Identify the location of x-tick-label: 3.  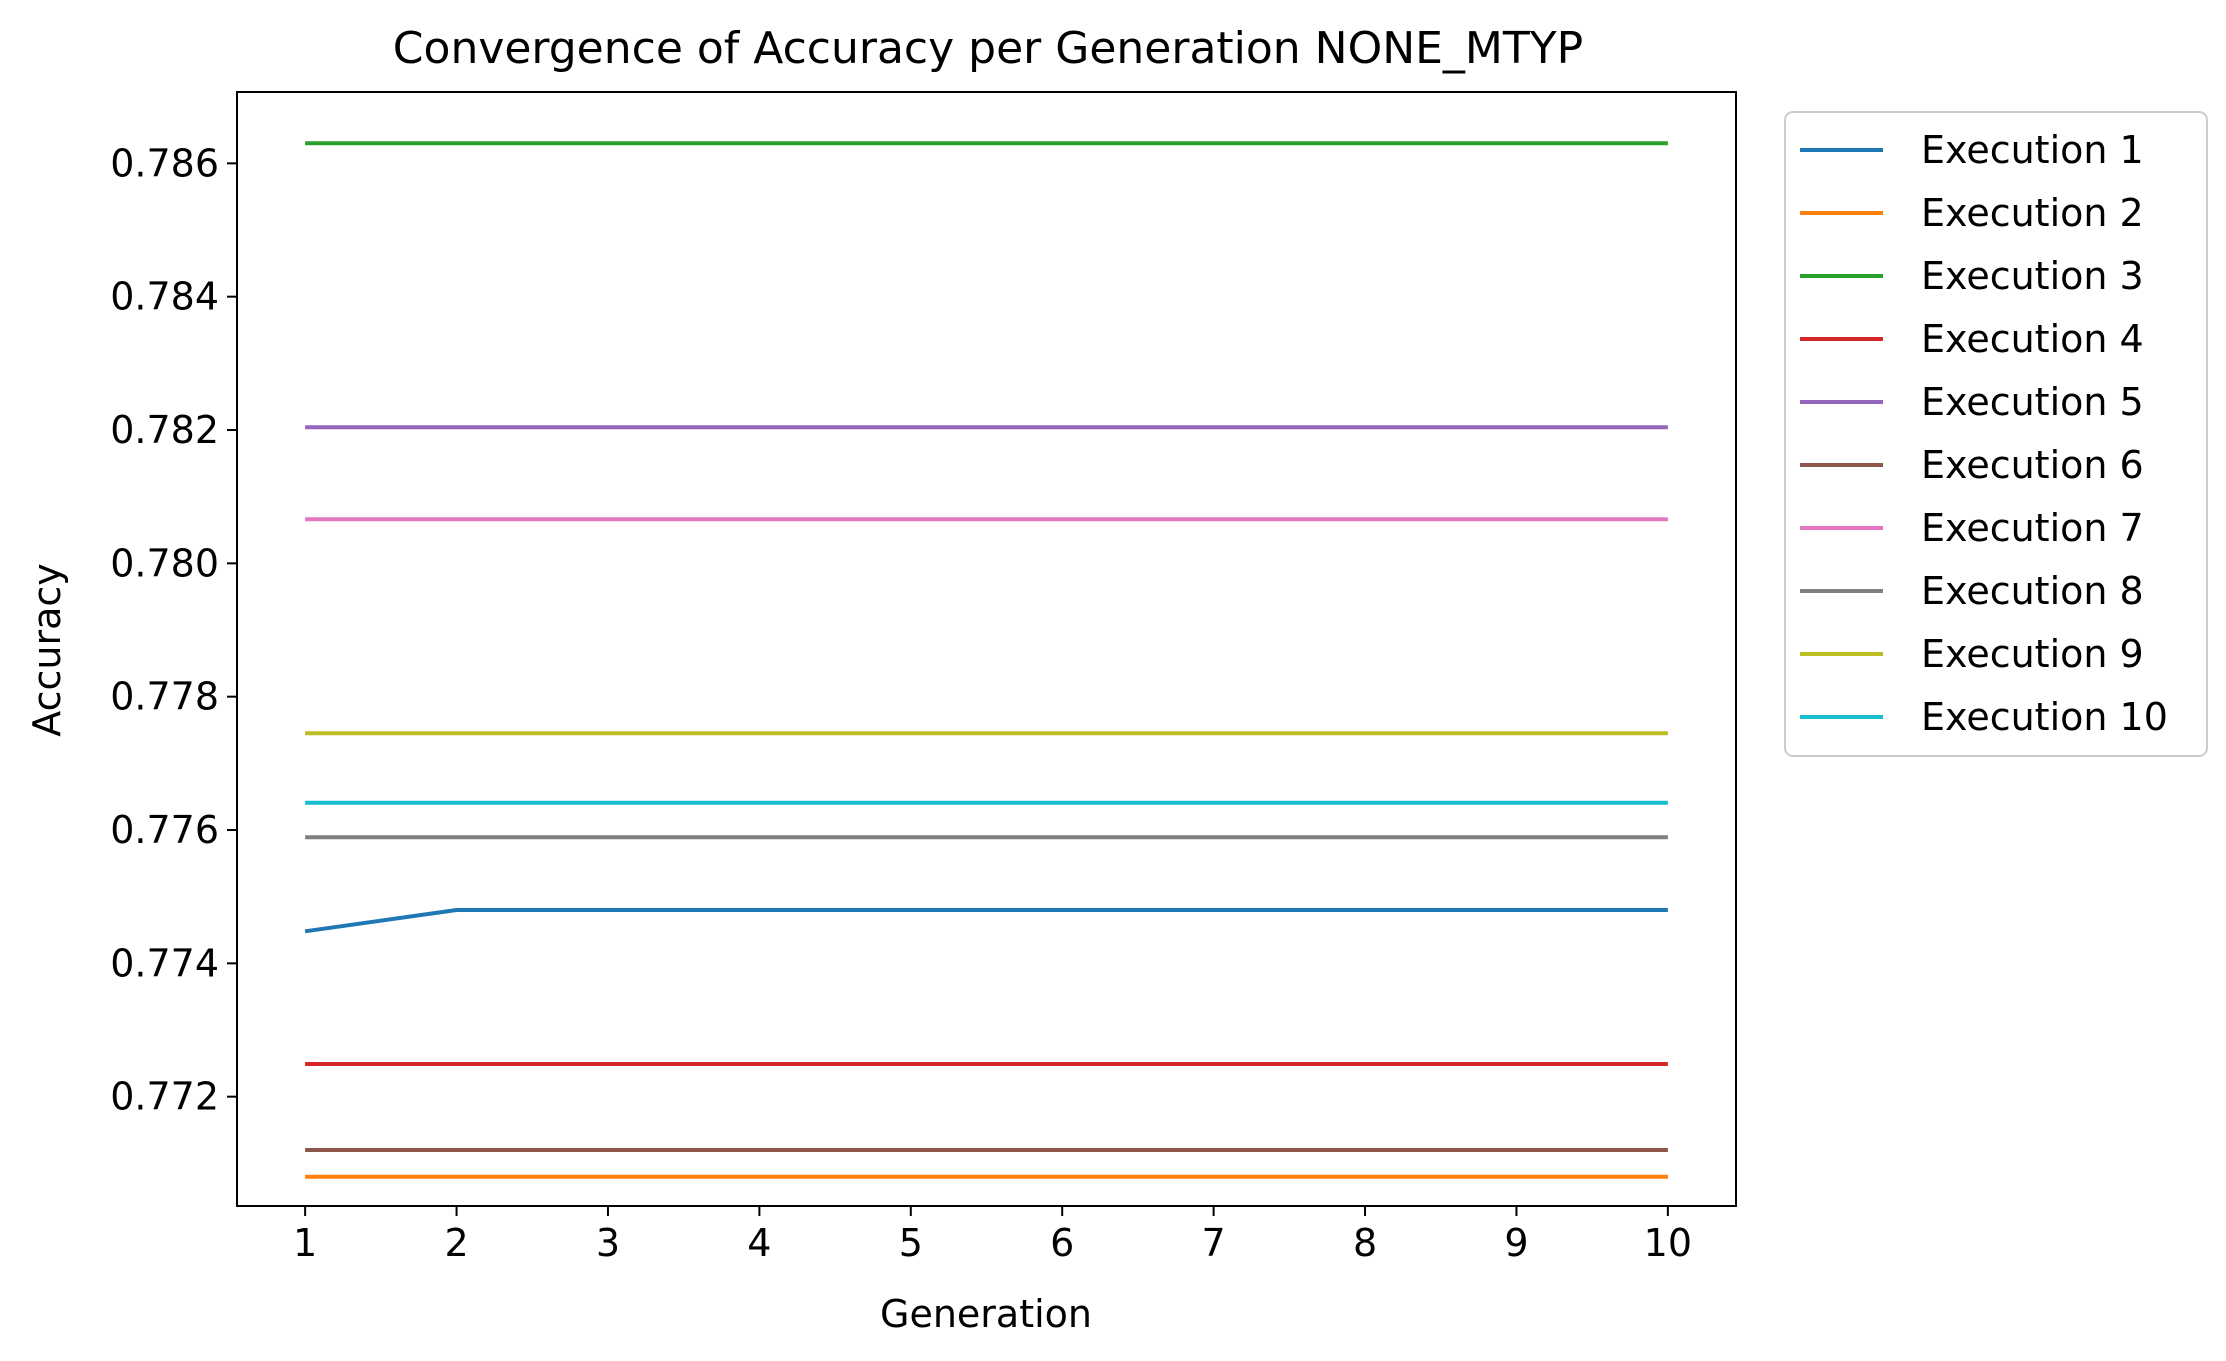
(608, 1243).